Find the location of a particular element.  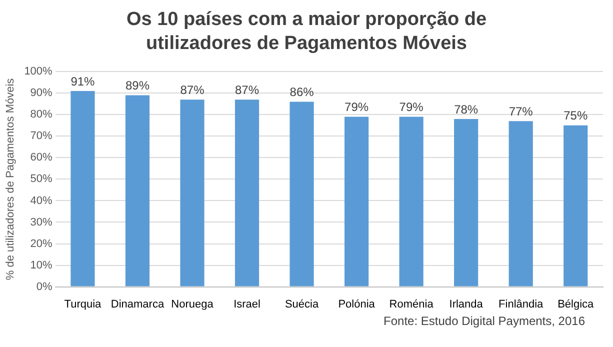

x-tick-label: Turquia is located at coordinates (83, 304).